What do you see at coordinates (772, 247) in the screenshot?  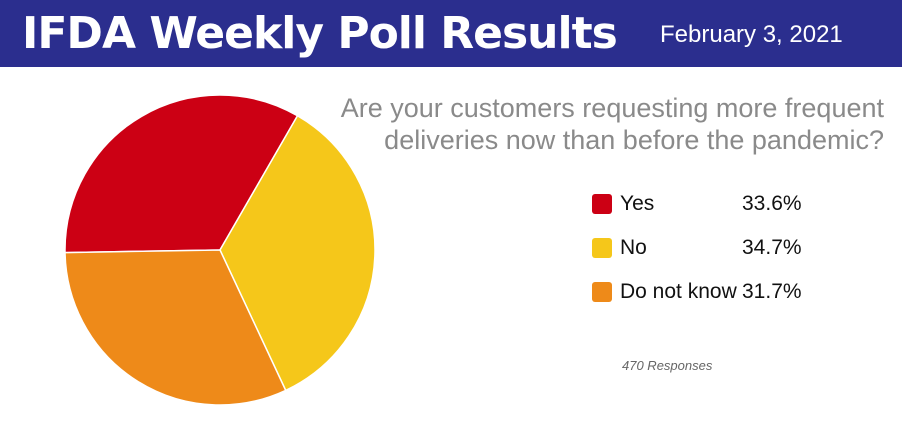 I see `legend-value-no: 34.7%` at bounding box center [772, 247].